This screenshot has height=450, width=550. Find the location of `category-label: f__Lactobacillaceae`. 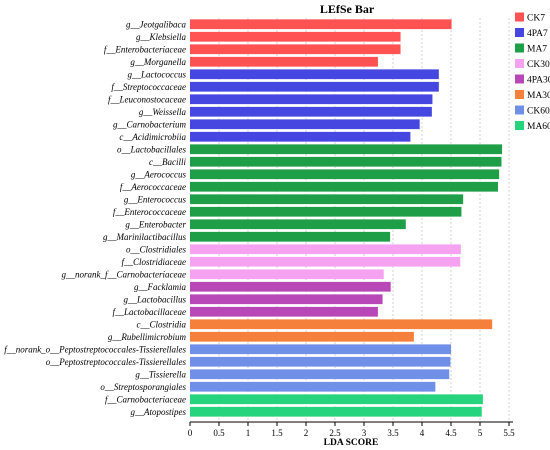

category-label: f__Lactobacillaceae is located at coordinates (149, 312).